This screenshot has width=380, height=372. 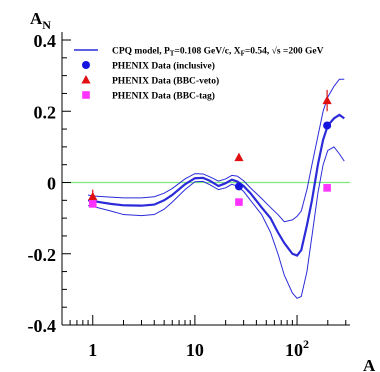 What do you see at coordinates (297, 348) in the screenshot?
I see `x-tick-label: 102` at bounding box center [297, 348].